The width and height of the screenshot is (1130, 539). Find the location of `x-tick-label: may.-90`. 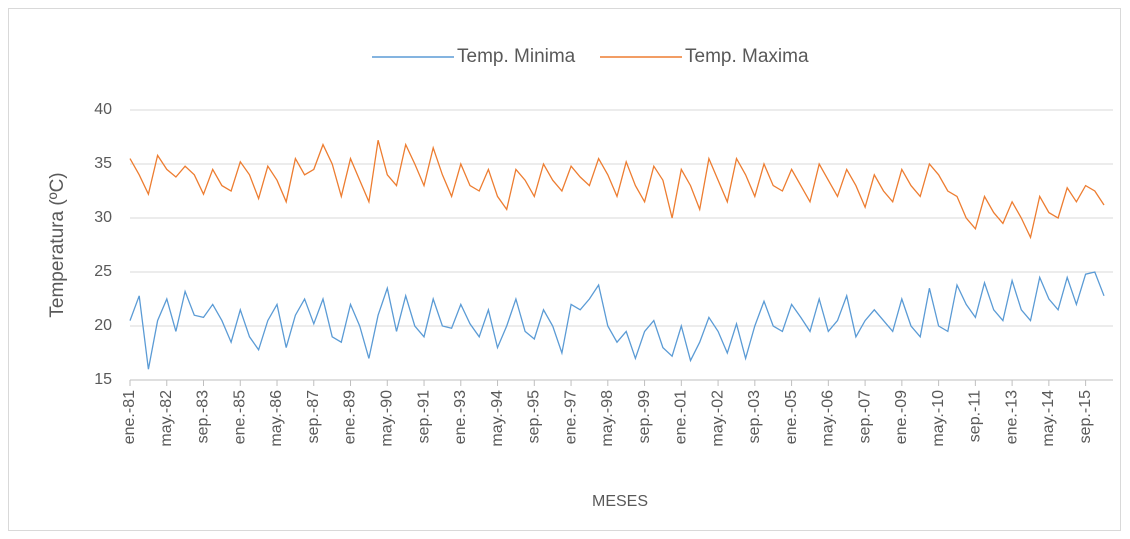

x-tick-label: may.-90 is located at coordinates (387, 418).